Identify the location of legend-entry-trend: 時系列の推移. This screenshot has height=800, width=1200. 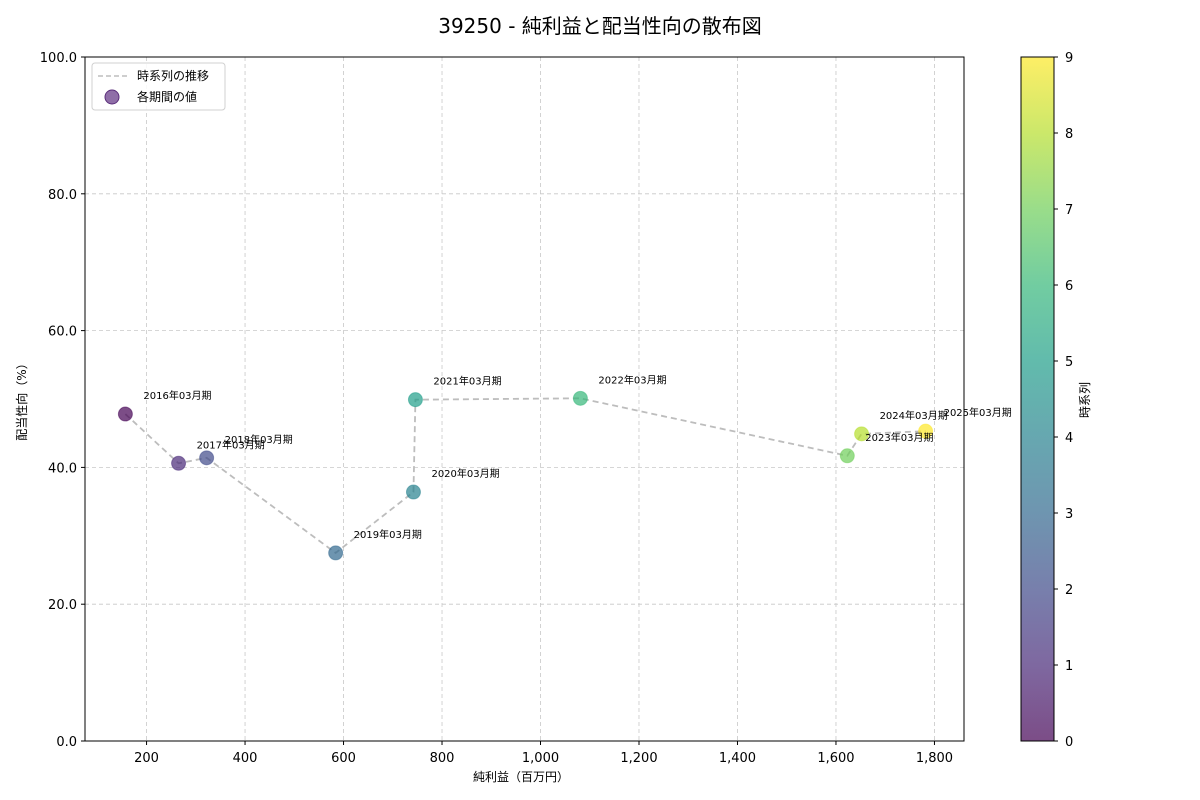
(173, 76).